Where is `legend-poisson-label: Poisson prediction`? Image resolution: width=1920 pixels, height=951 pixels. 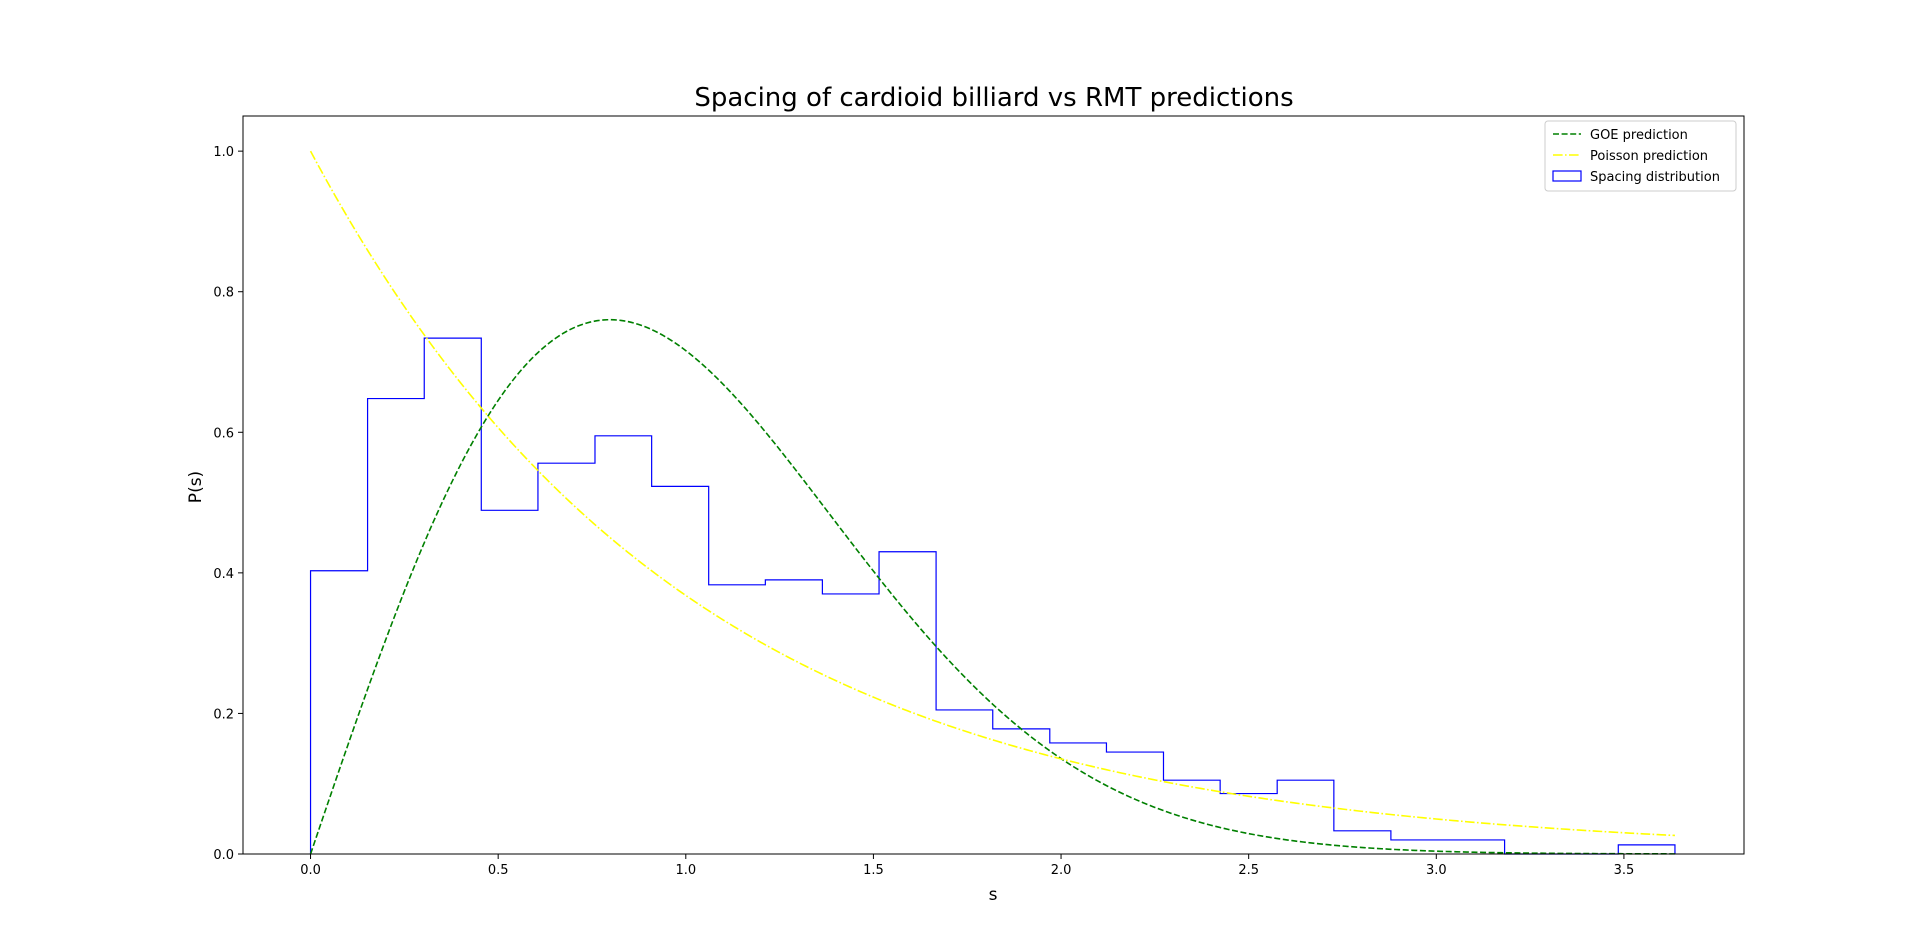 legend-poisson-label: Poisson prediction is located at coordinates (1649, 156).